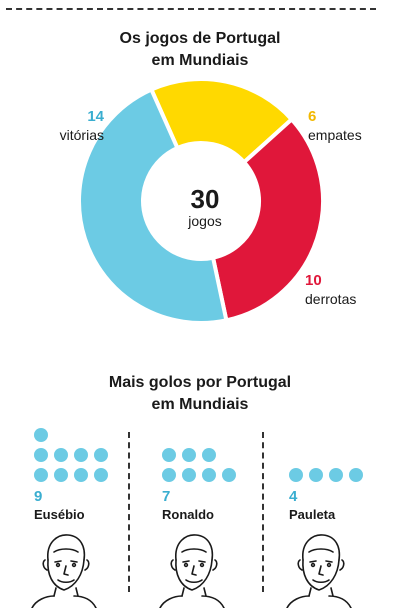 The image size is (400, 613). I want to click on total-games-label: jogos, so click(205, 221).